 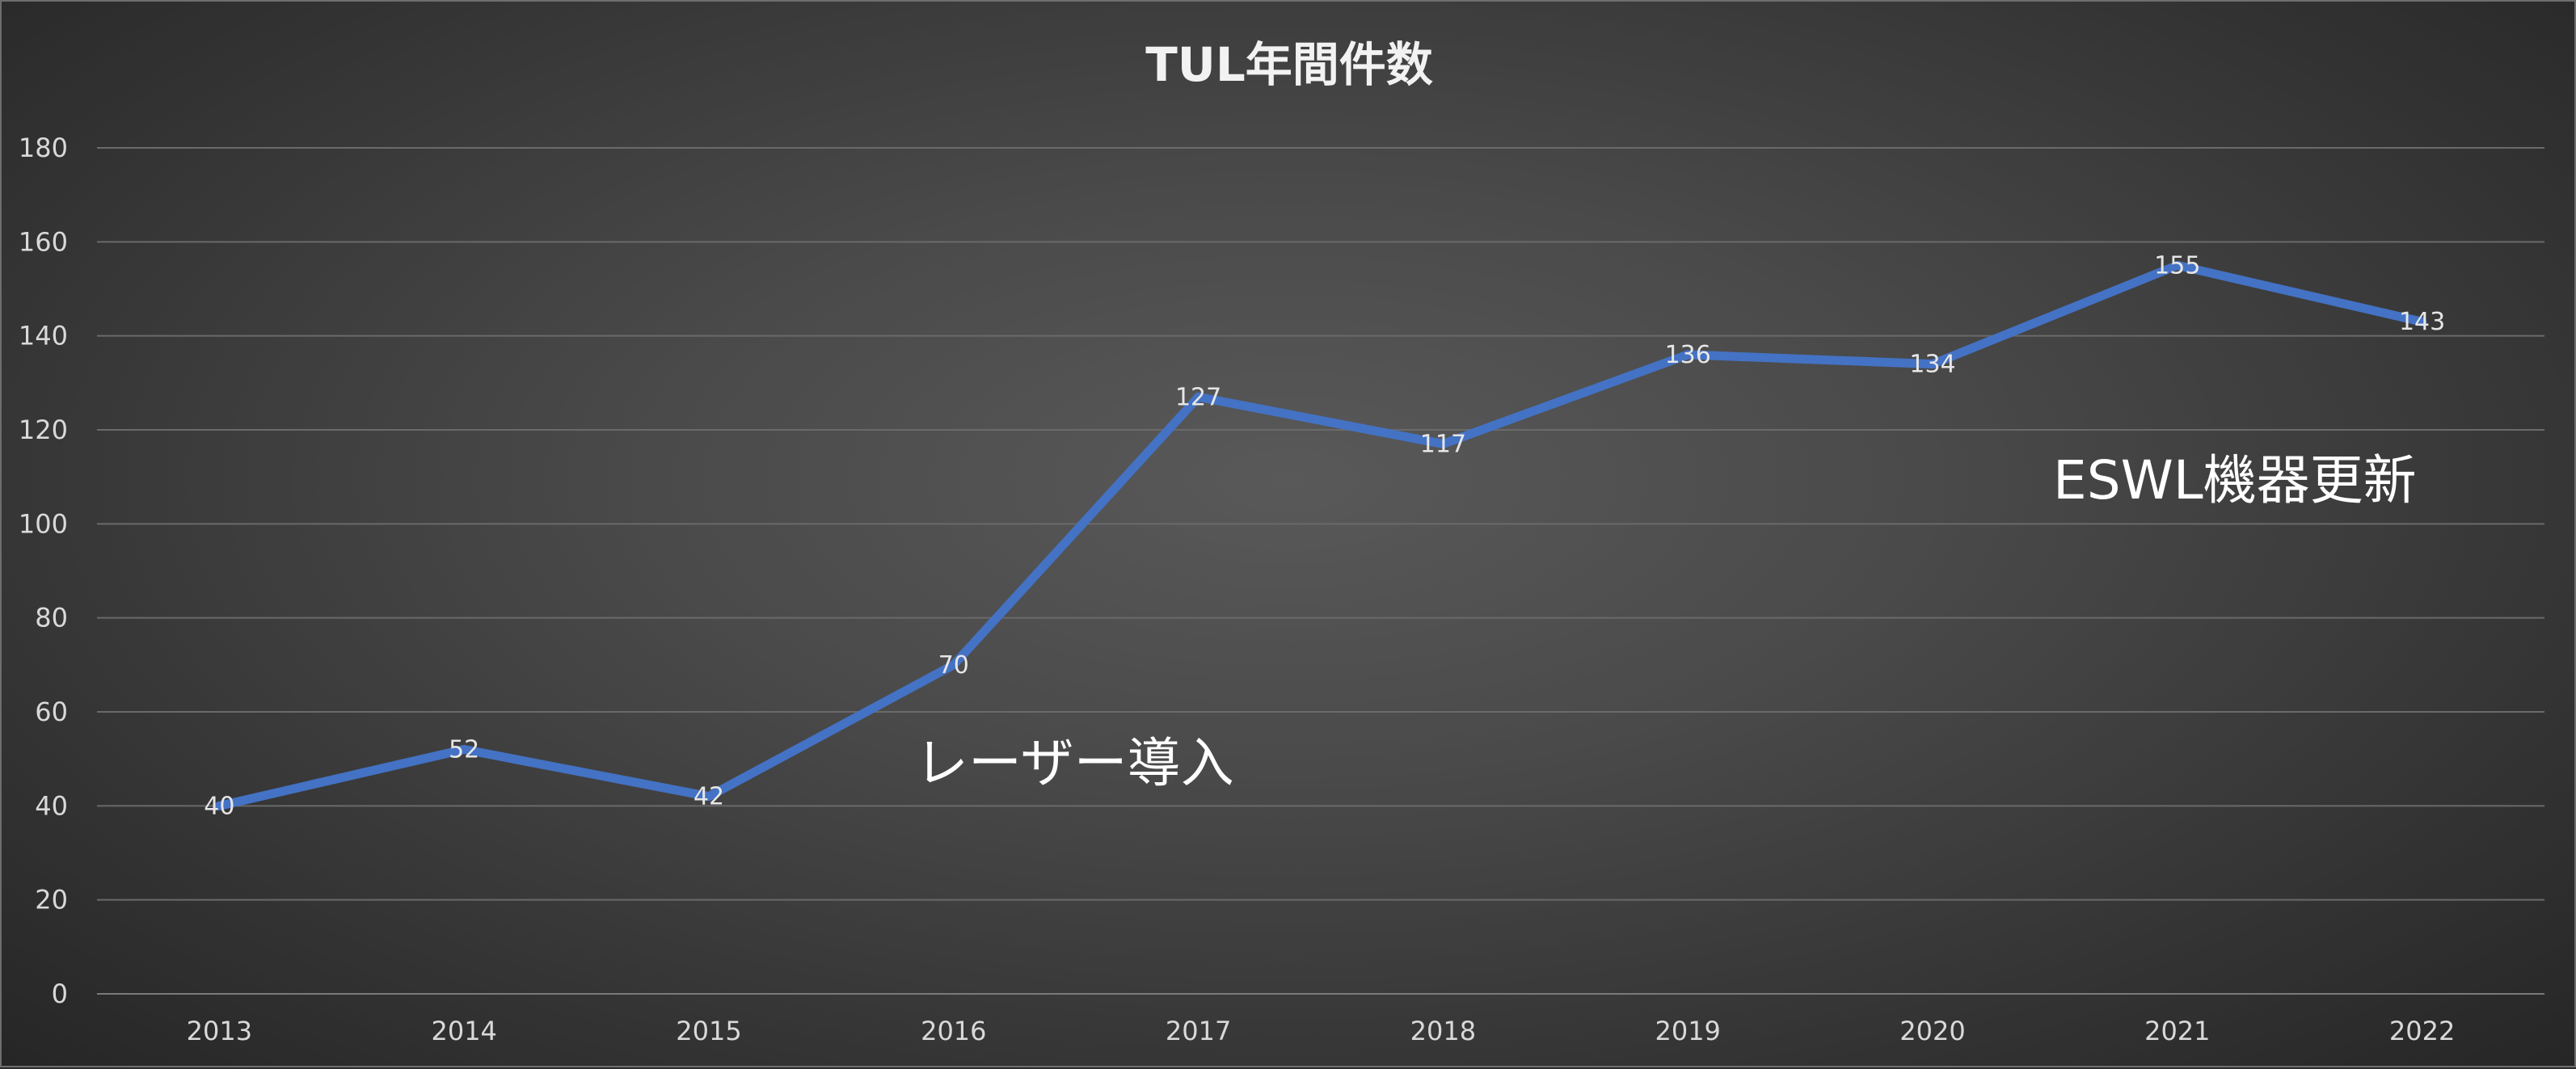 I want to click on x-tick-label: 2018, so click(x=1443, y=1031).